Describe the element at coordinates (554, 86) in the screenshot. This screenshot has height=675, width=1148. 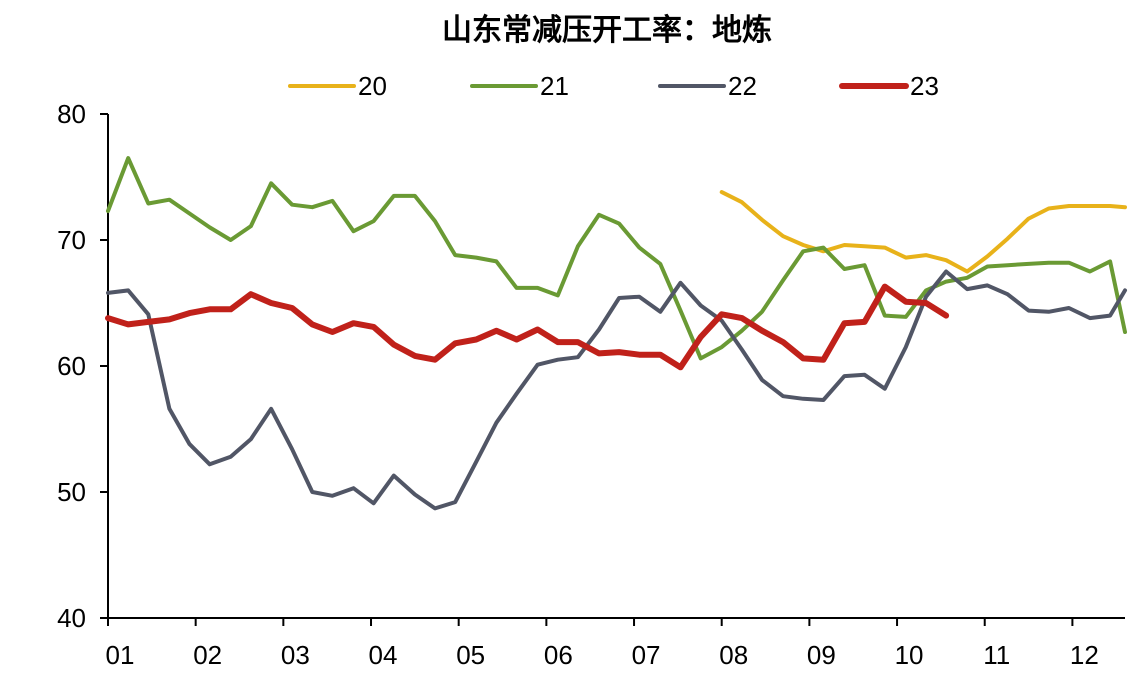
I see `legend-label: 21` at that location.